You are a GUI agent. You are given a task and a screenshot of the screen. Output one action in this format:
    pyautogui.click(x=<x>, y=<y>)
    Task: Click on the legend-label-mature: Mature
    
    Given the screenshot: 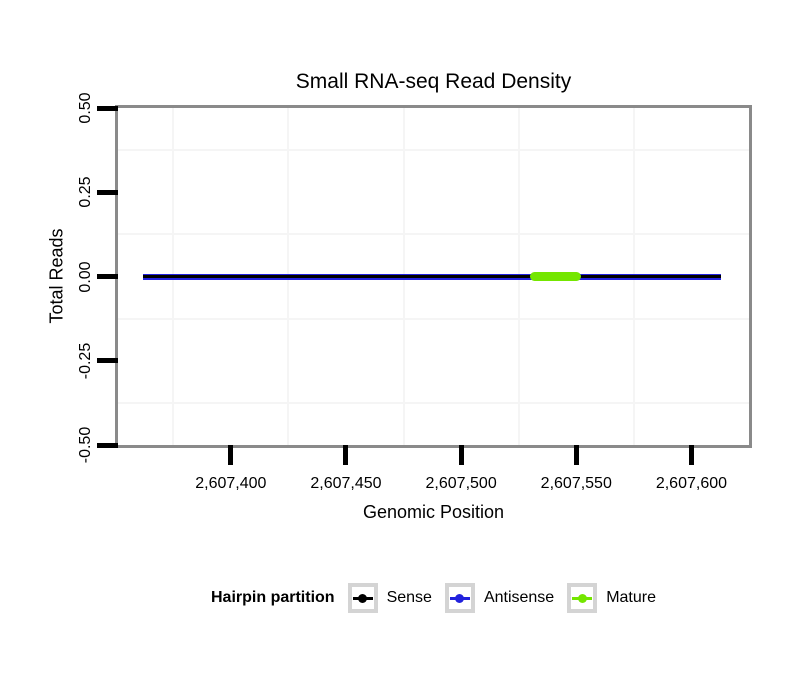 What is the action you would take?
    pyautogui.click(x=631, y=597)
    